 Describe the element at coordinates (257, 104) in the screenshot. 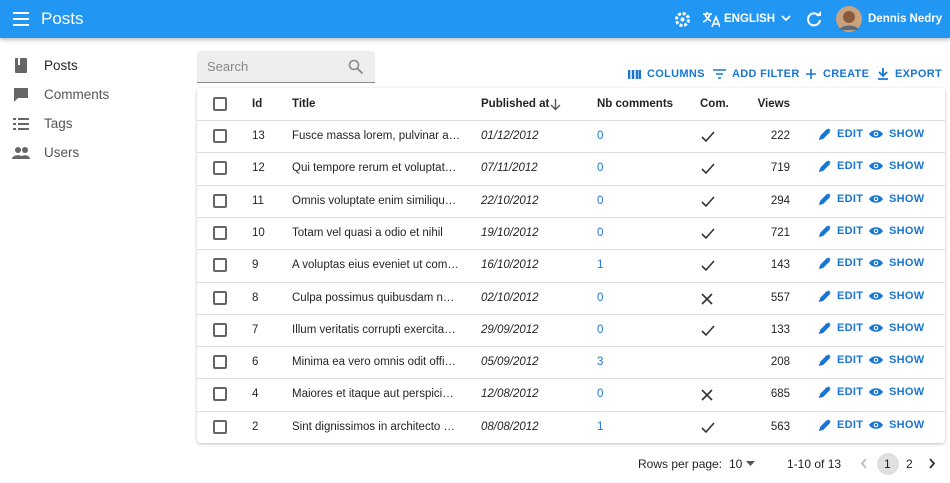

I see `column-header: Id` at that location.